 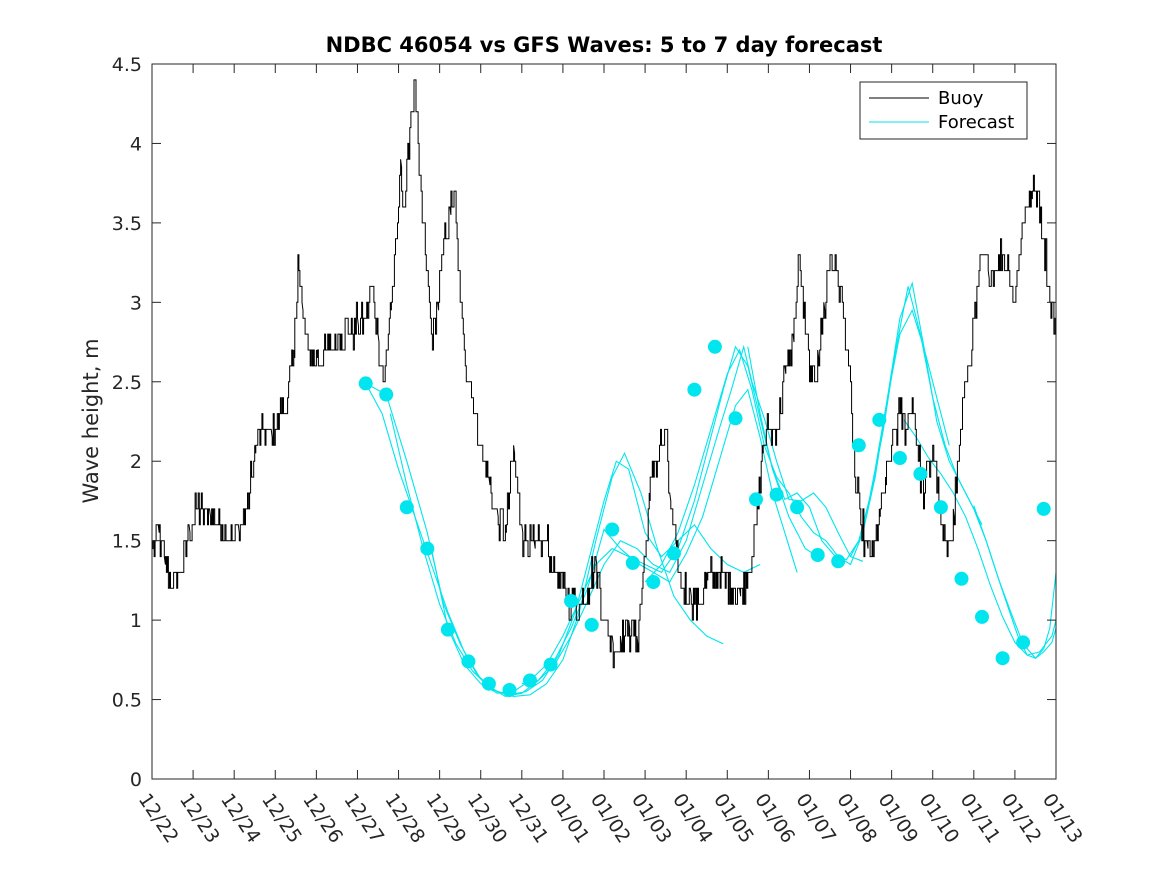 I want to click on legend-box, so click(x=943, y=110).